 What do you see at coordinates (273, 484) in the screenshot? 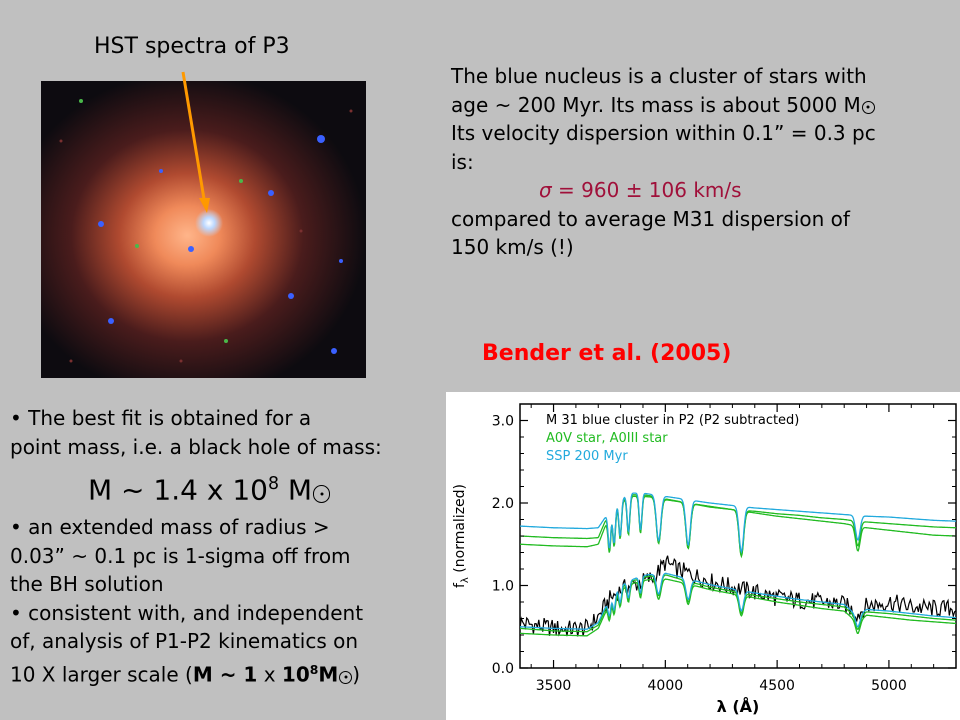
I see `formula-exponent: 8` at bounding box center [273, 484].